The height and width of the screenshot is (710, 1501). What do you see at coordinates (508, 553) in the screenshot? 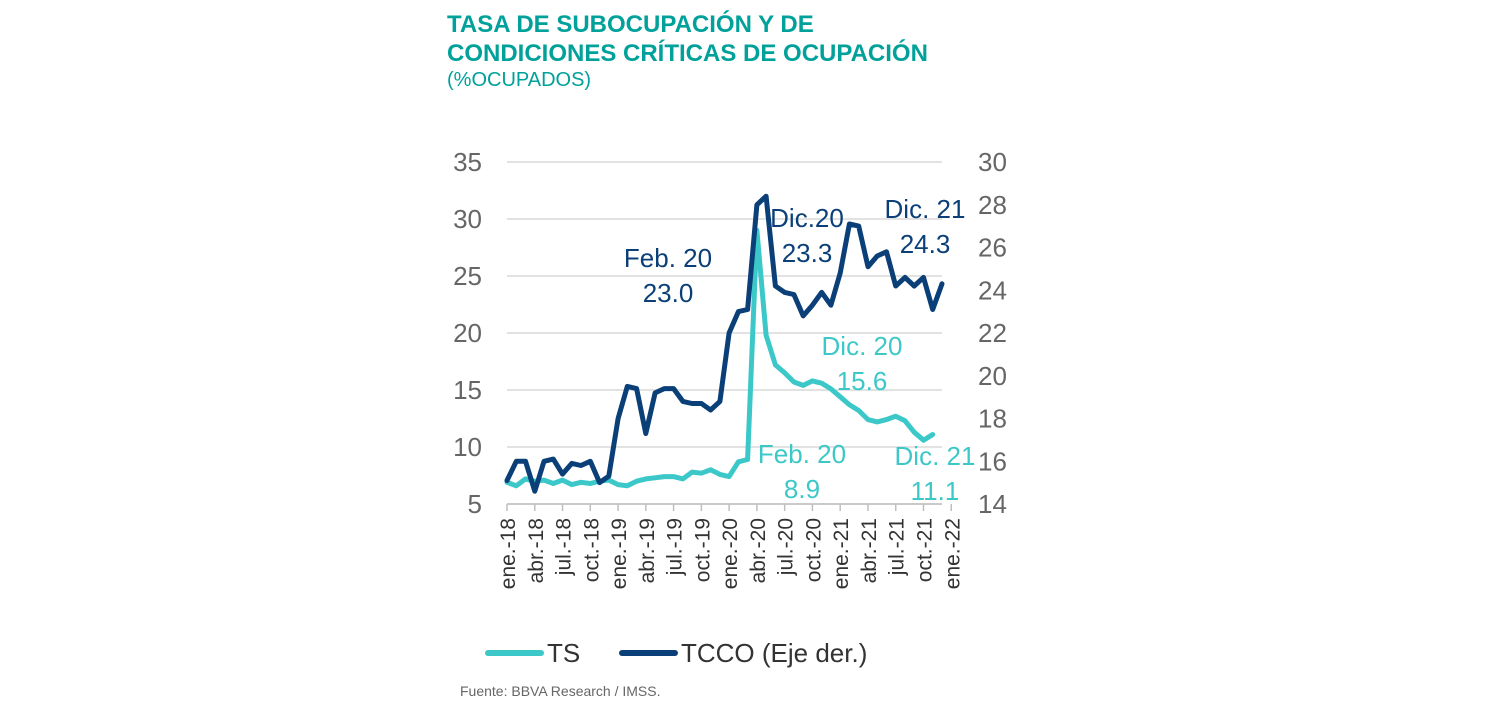
I see `x-tick-label: ene.-18` at bounding box center [508, 553].